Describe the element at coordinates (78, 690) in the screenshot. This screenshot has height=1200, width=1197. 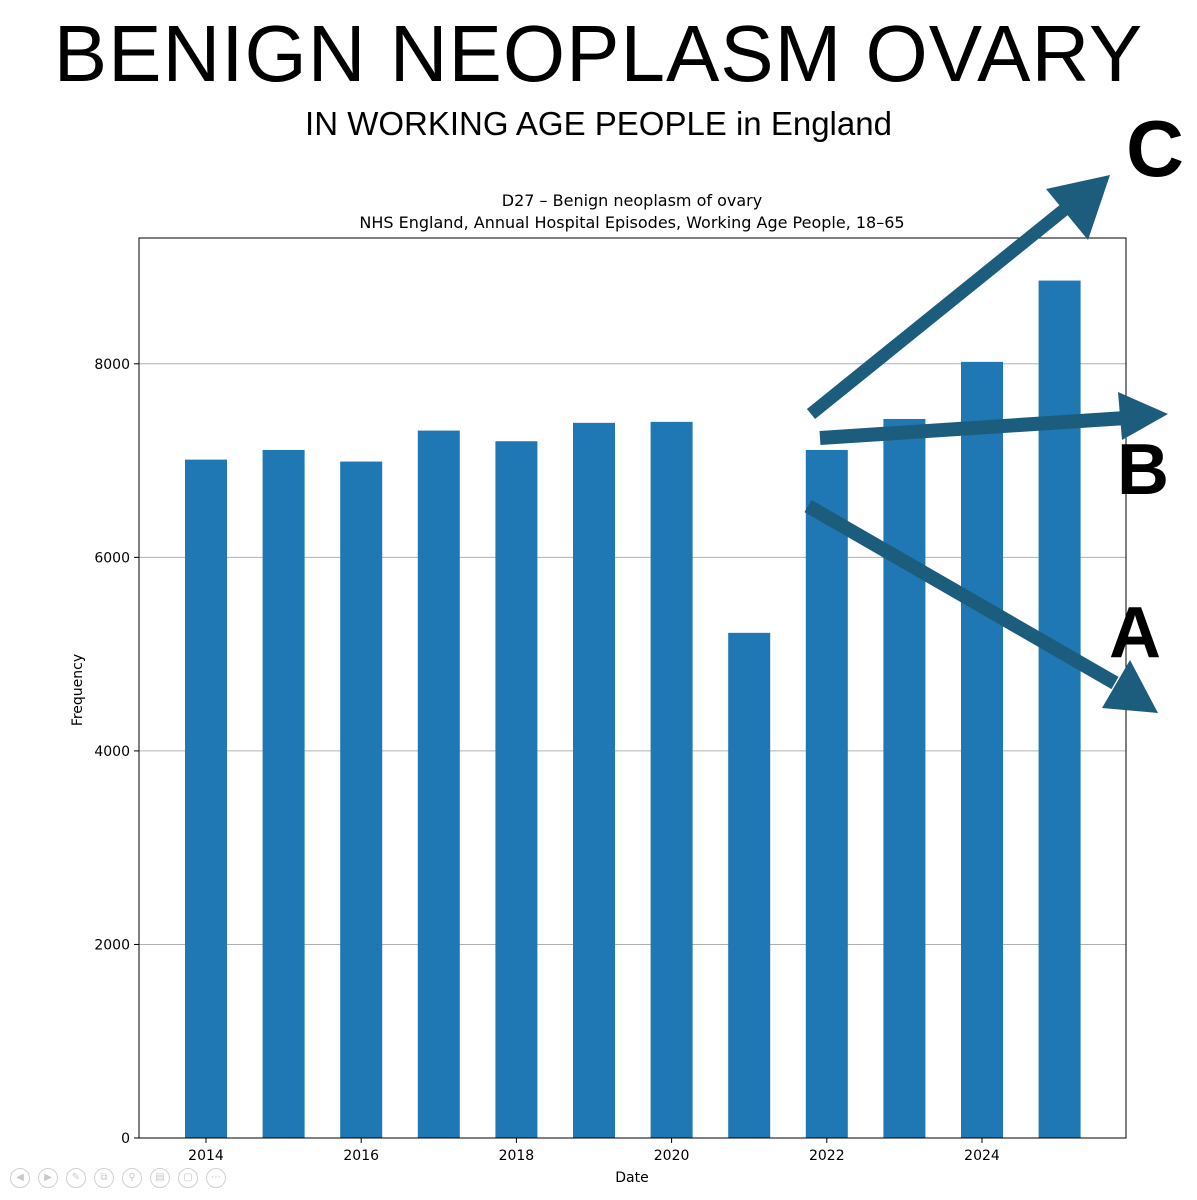
I see `y-axis-label: Frequency` at that location.